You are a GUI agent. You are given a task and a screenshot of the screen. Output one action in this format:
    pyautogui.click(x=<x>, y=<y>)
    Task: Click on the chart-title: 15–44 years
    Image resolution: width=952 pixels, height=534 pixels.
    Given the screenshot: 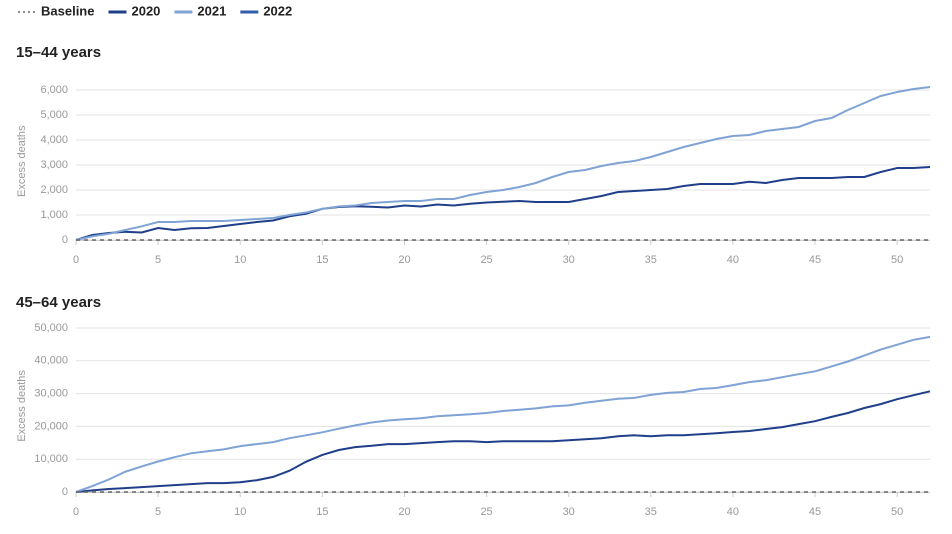 What is the action you would take?
    pyautogui.click(x=58, y=52)
    